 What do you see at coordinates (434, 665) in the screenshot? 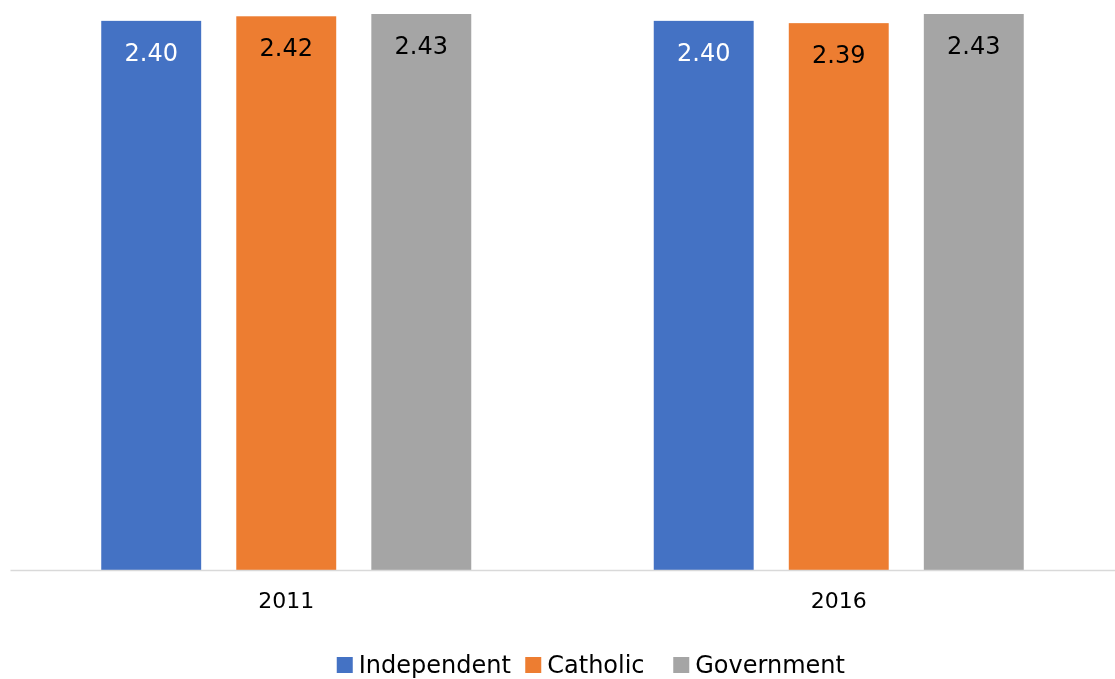
I see `legend-label: Independent` at bounding box center [434, 665].